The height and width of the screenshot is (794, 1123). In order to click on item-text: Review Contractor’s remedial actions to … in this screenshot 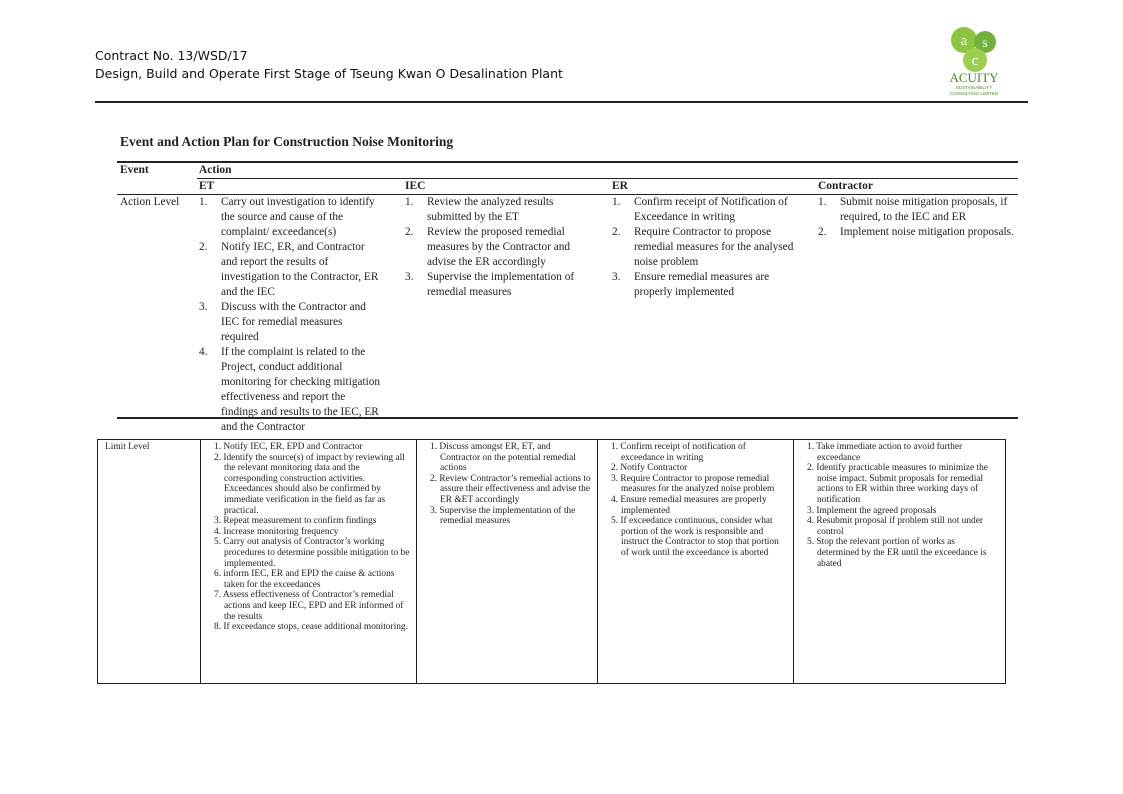, I will do `click(514, 489)`.